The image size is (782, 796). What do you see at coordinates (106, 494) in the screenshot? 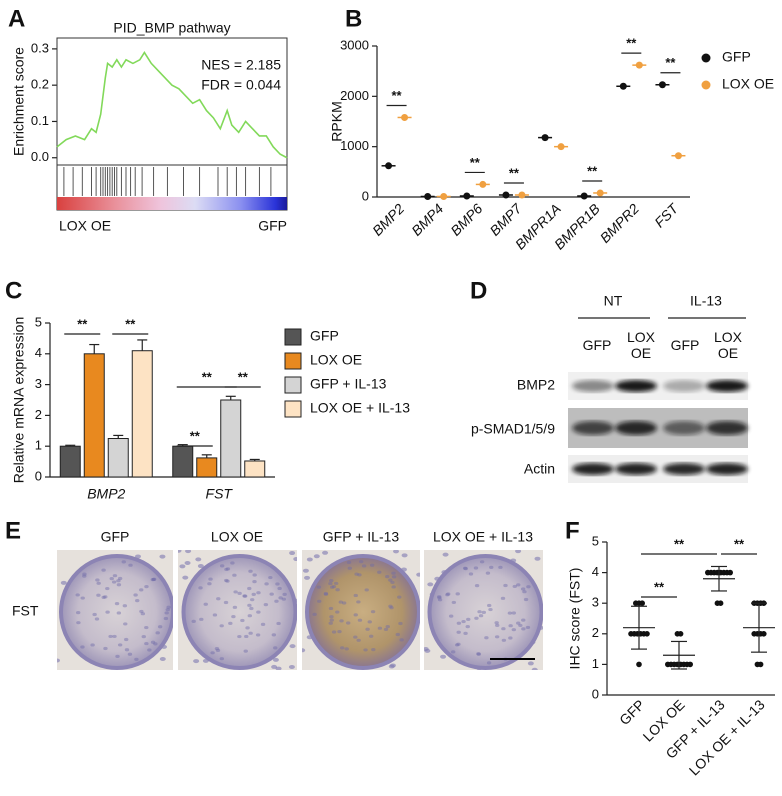
I see `x-tick-label: BMP2` at bounding box center [106, 494].